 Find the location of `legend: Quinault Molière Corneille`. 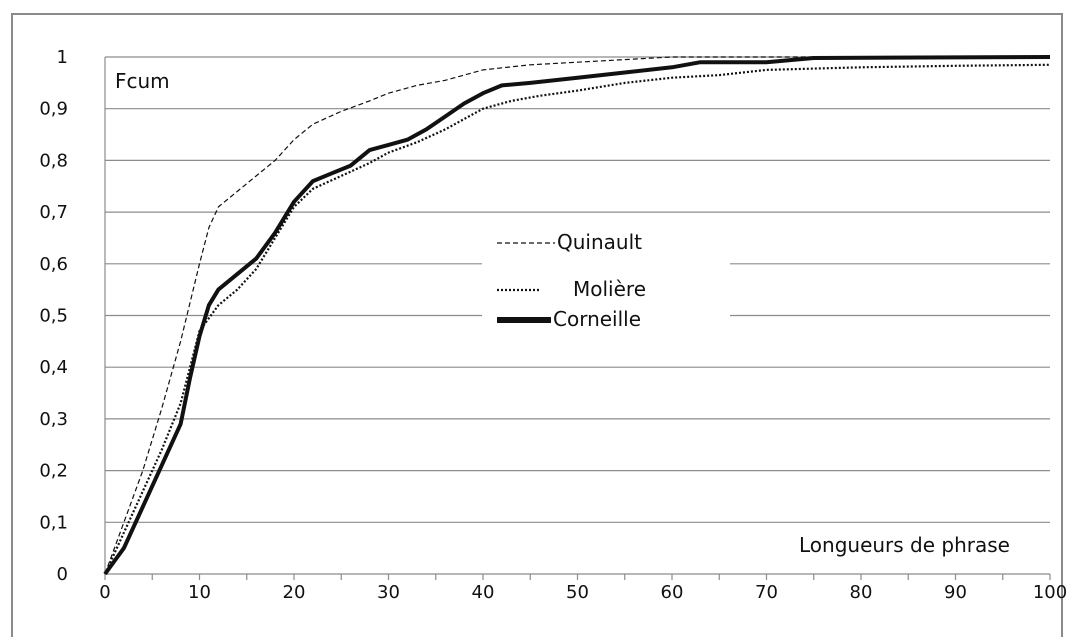

legend: Quinault Molière Corneille is located at coordinates (606, 282).